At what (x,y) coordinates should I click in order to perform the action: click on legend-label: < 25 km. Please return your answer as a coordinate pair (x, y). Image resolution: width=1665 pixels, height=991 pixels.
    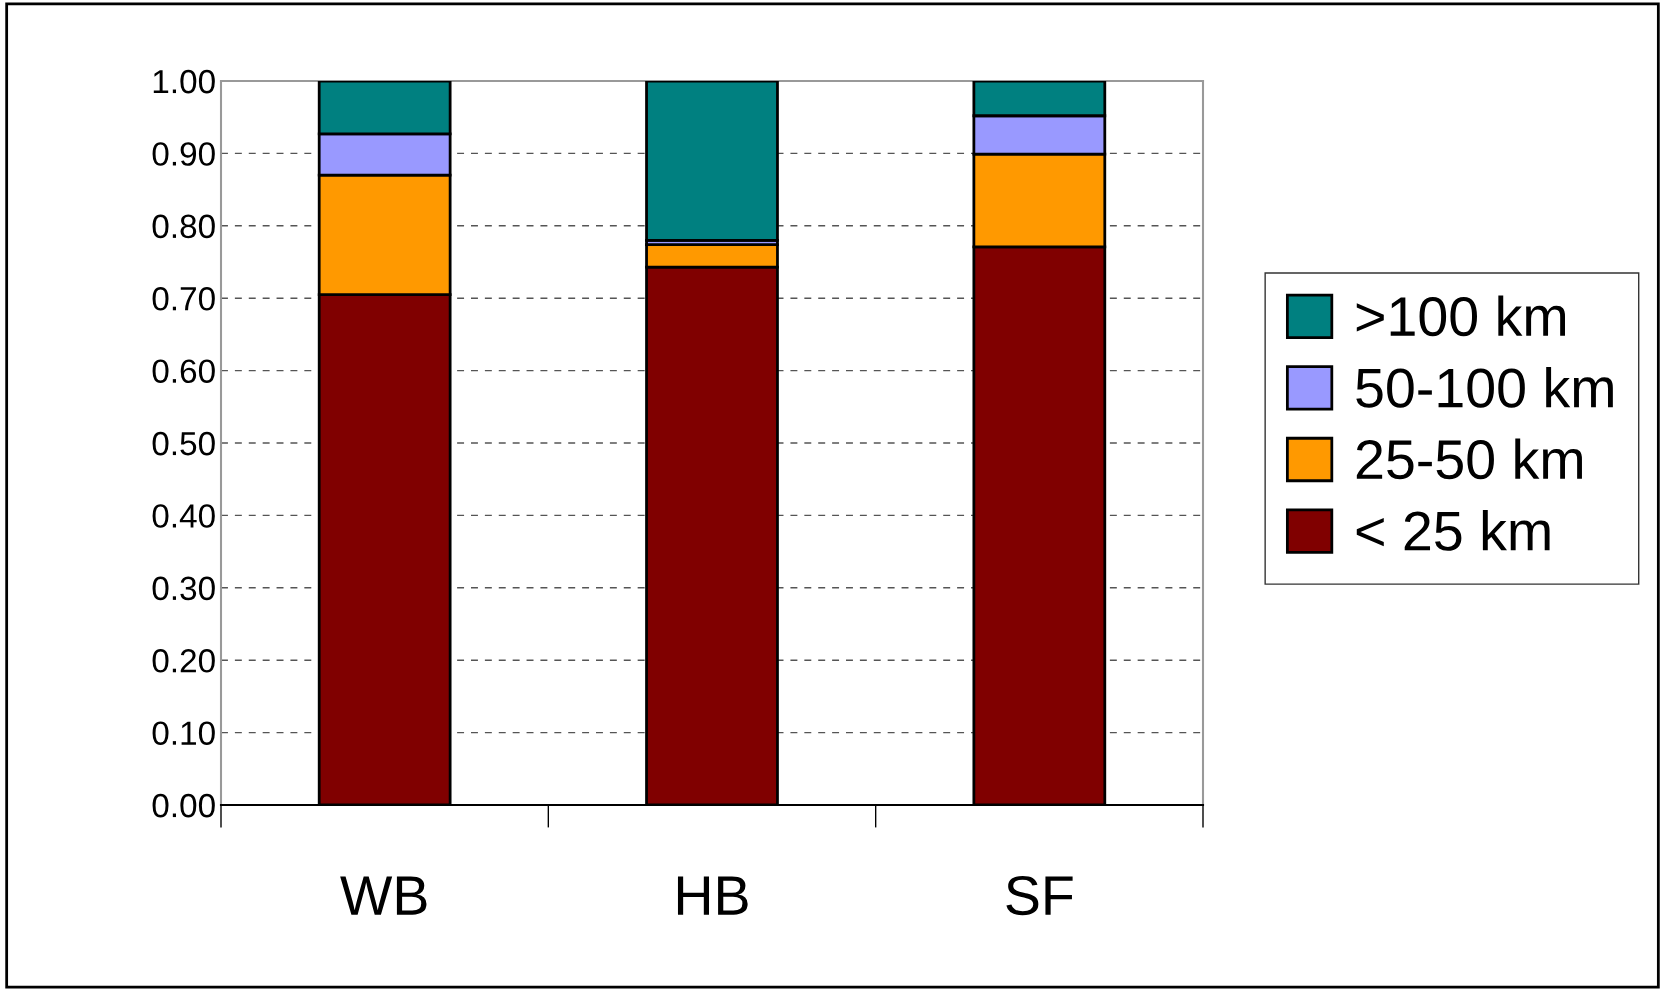
    Looking at the image, I should click on (1453, 530).